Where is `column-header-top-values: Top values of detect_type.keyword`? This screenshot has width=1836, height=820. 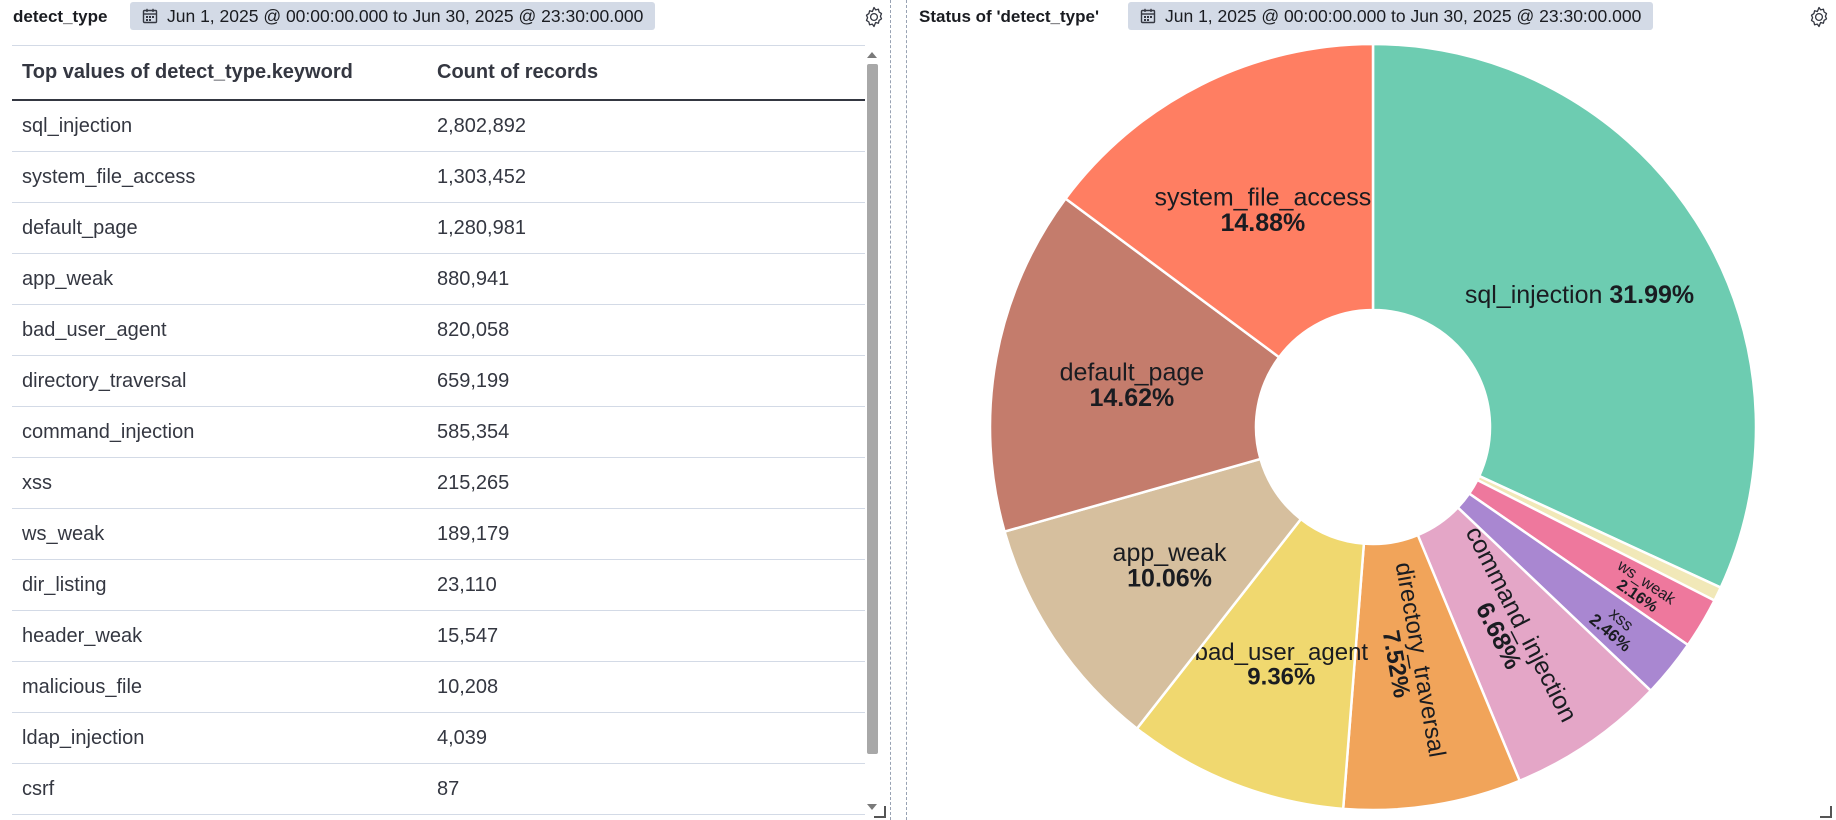
column-header-top-values: Top values of detect_type.keyword is located at coordinates (187, 72).